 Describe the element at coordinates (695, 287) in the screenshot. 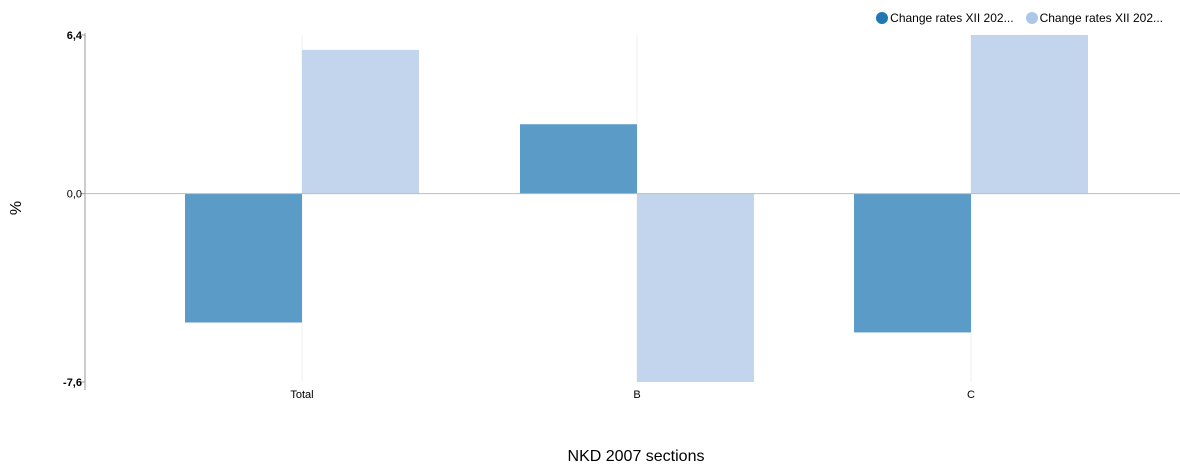

I see `bar-series-2-b` at that location.